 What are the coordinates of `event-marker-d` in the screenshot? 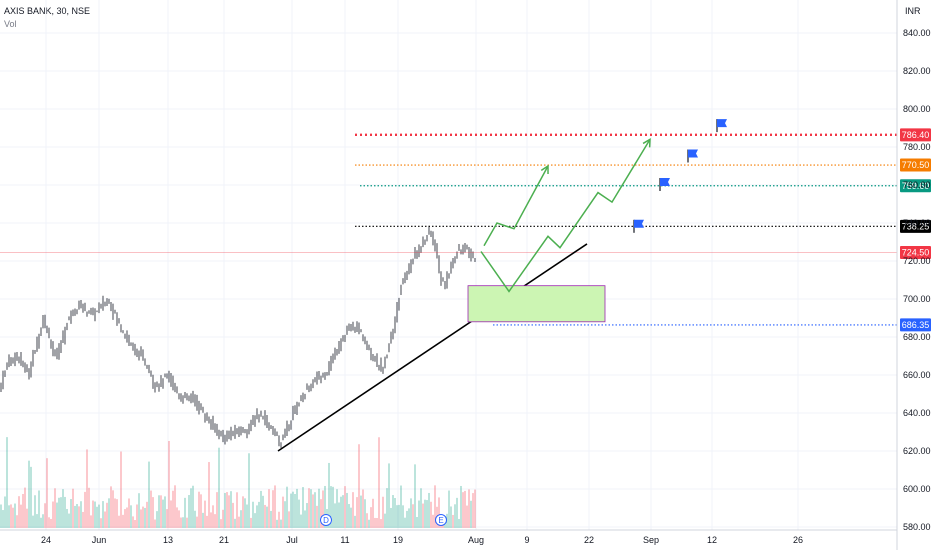 It's located at (326, 520).